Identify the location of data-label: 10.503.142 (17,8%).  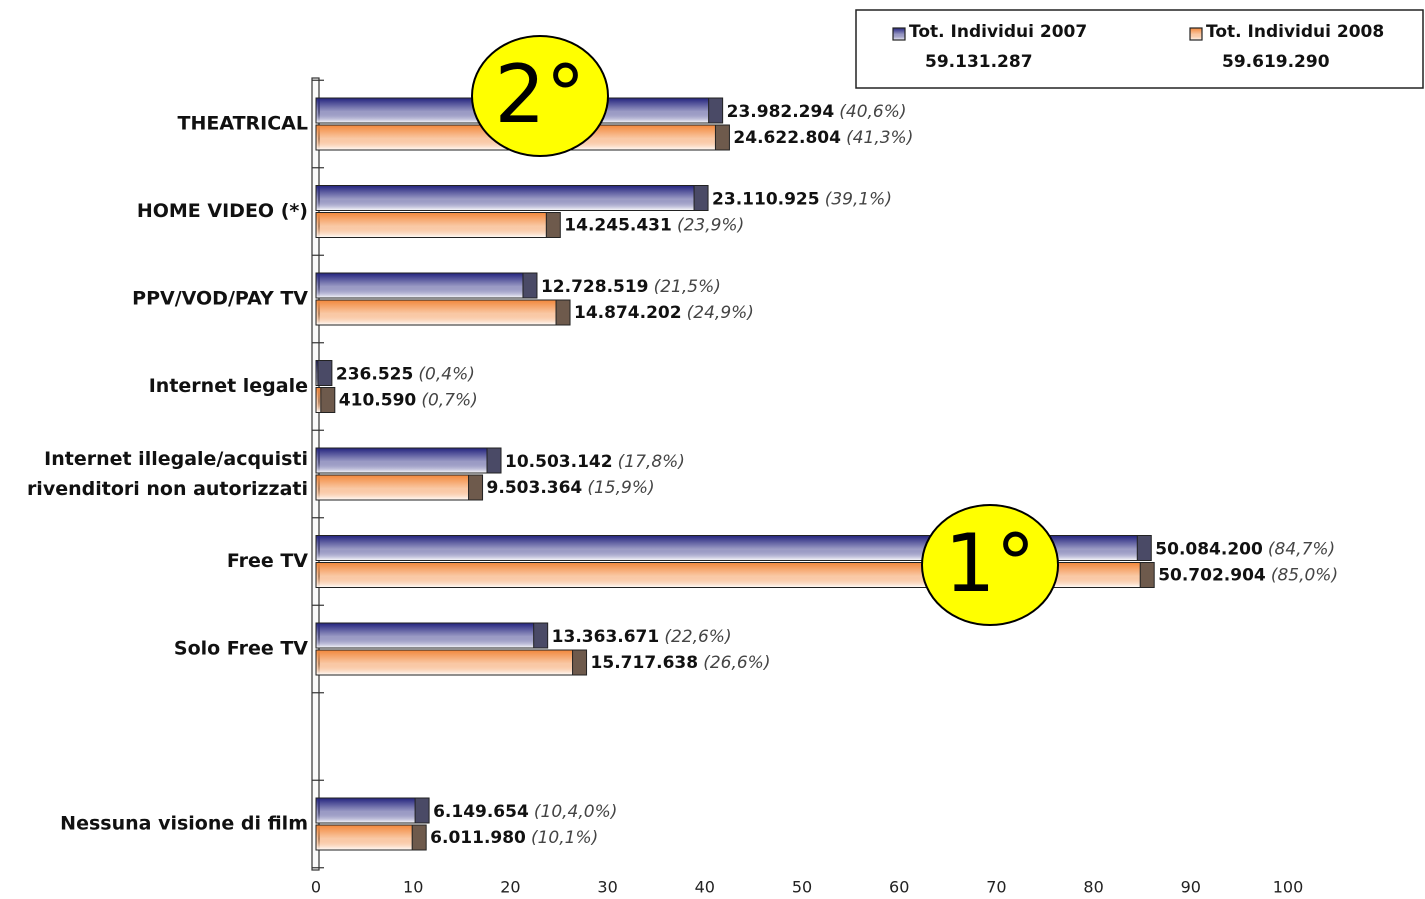
(595, 462).